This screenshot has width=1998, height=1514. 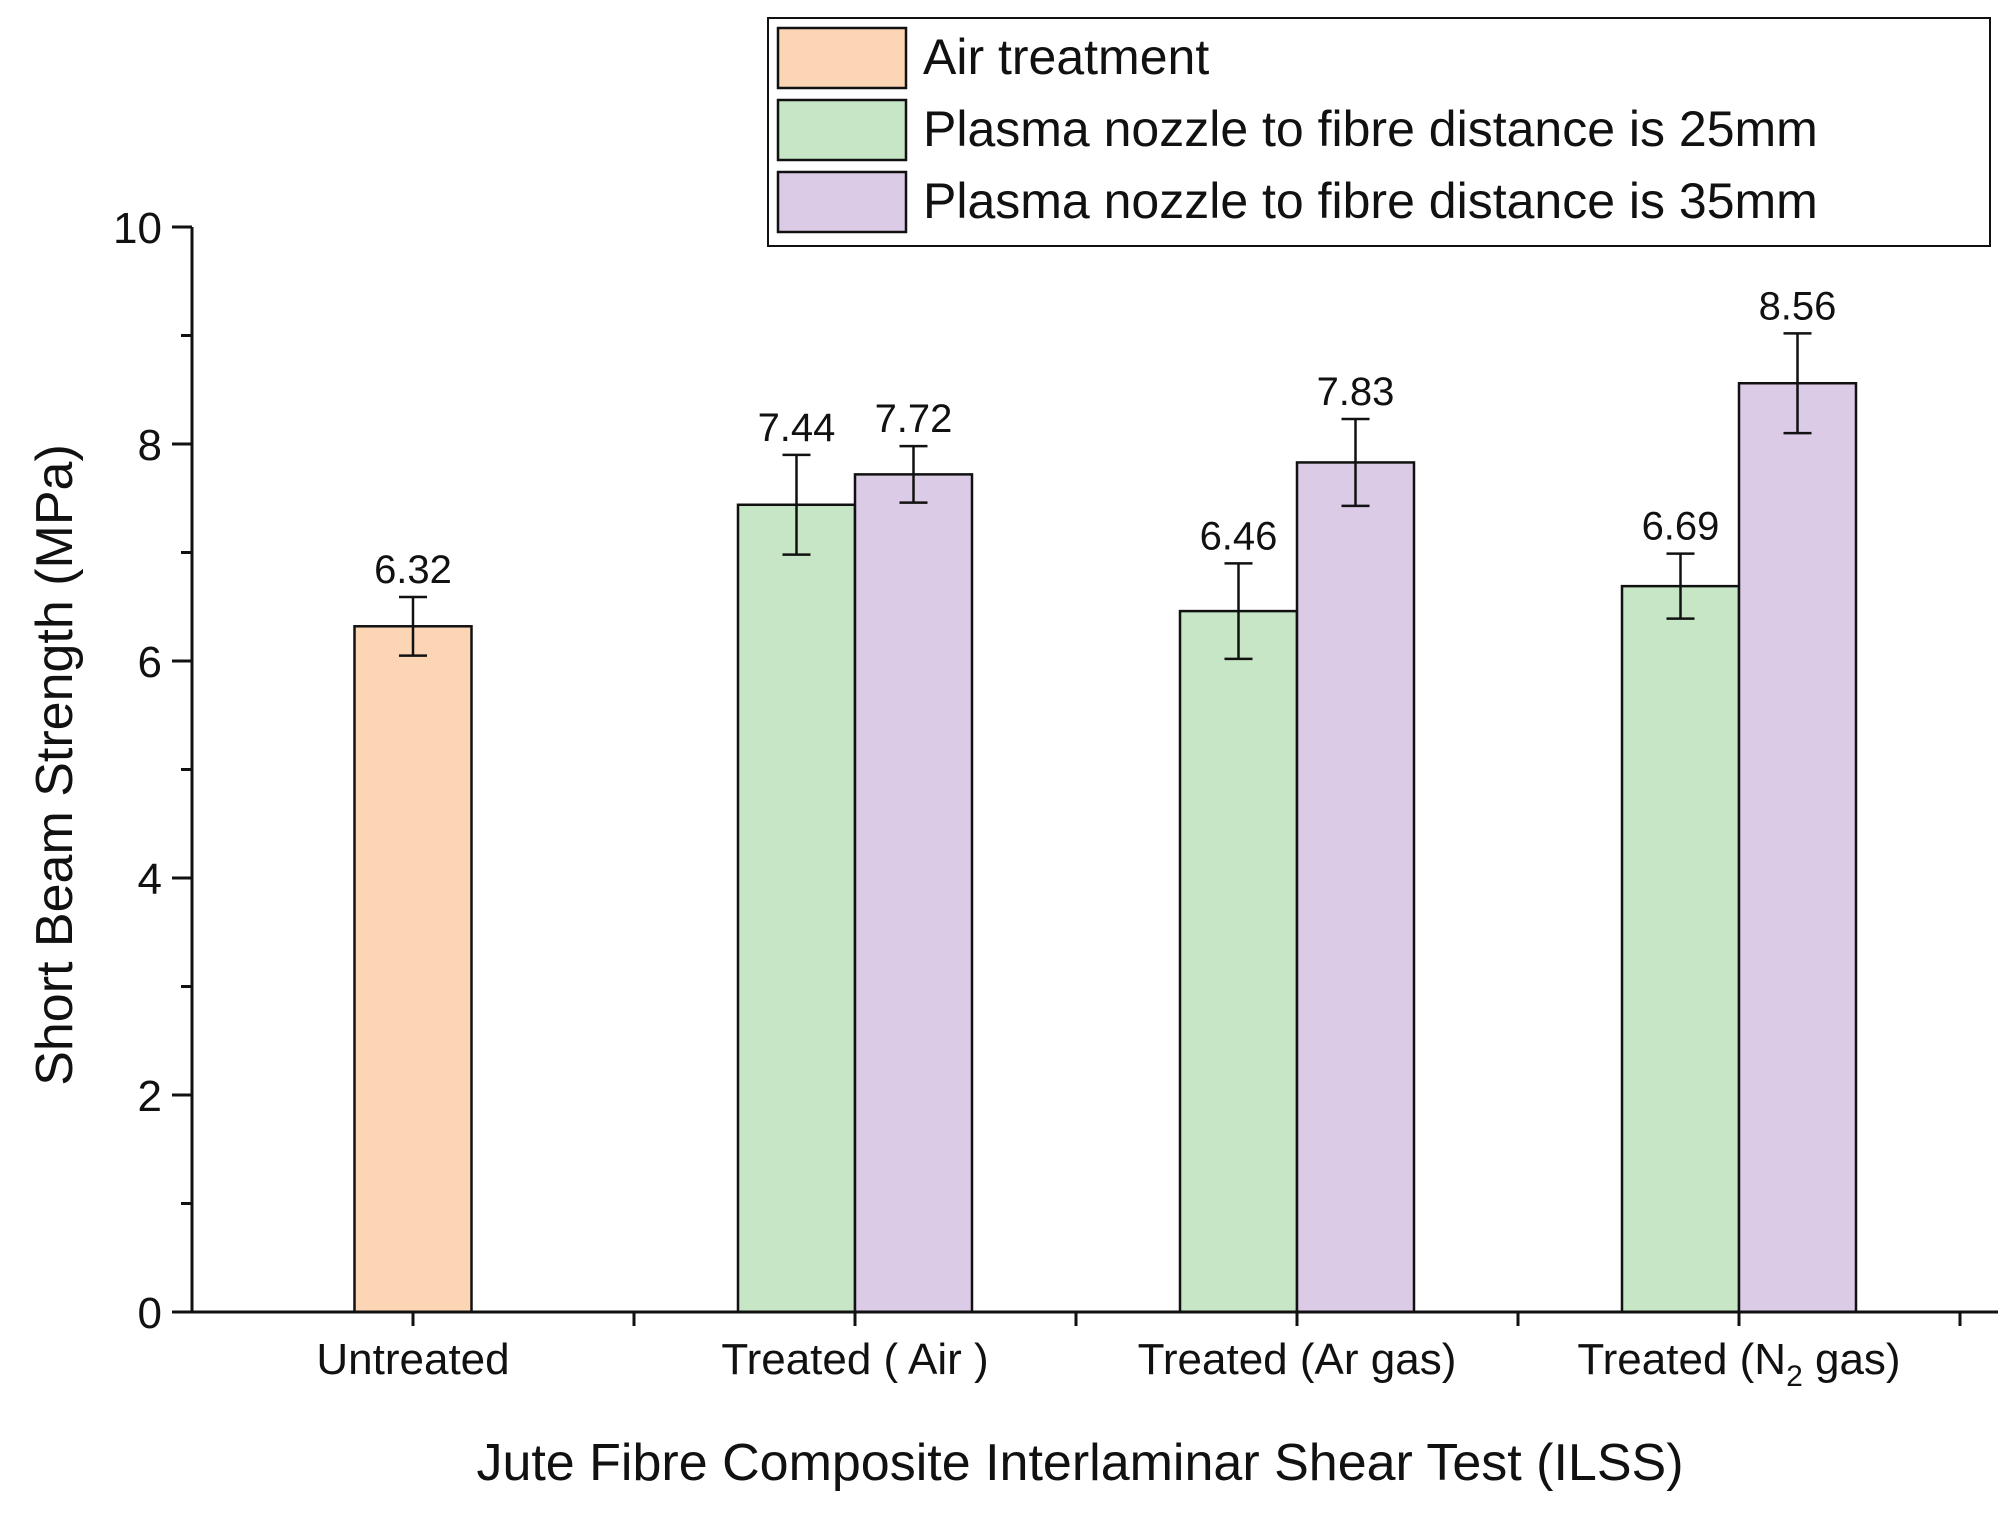 I want to click on bar-value-label: 6.46, so click(x=1239, y=536).